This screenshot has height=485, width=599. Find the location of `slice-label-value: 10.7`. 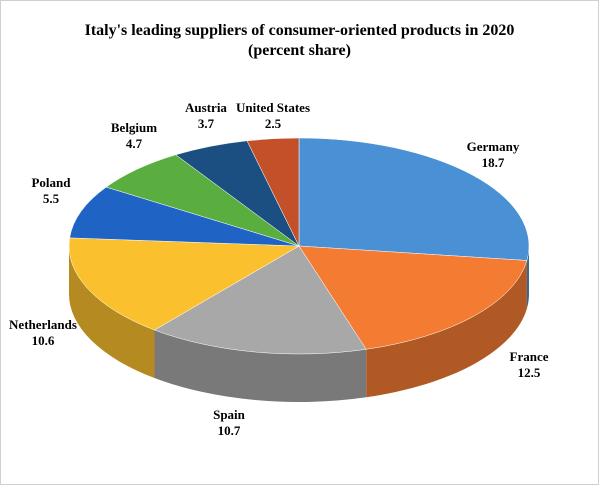

slice-label-value: 10.7 is located at coordinates (229, 430).